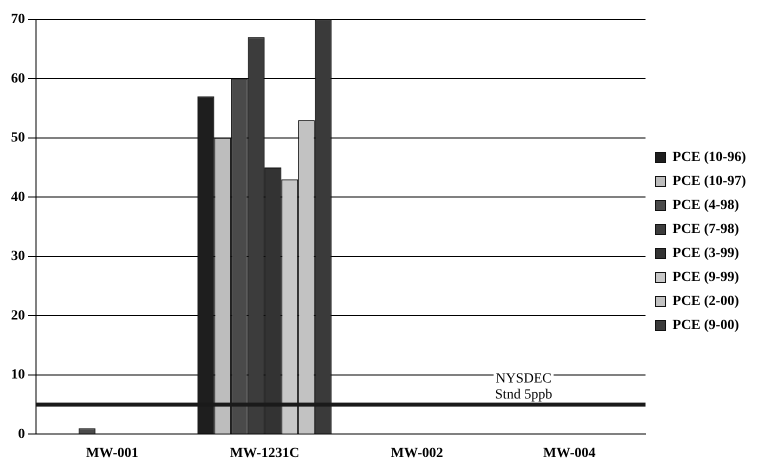  Describe the element at coordinates (265, 454) in the screenshot. I see `x-tick-label: MW-1231C` at that location.